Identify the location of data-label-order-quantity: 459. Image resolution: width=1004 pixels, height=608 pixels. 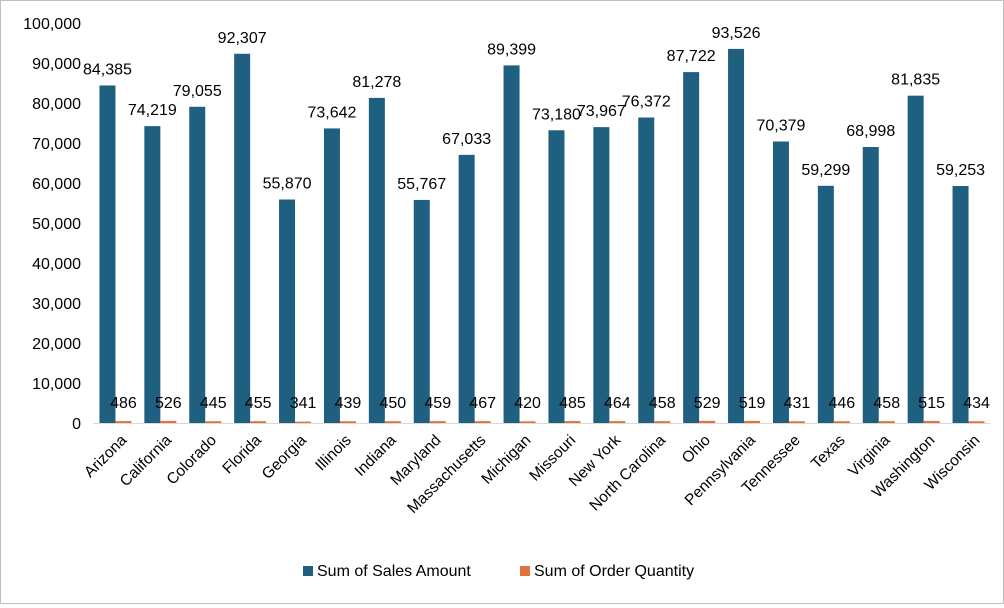
(437, 403).